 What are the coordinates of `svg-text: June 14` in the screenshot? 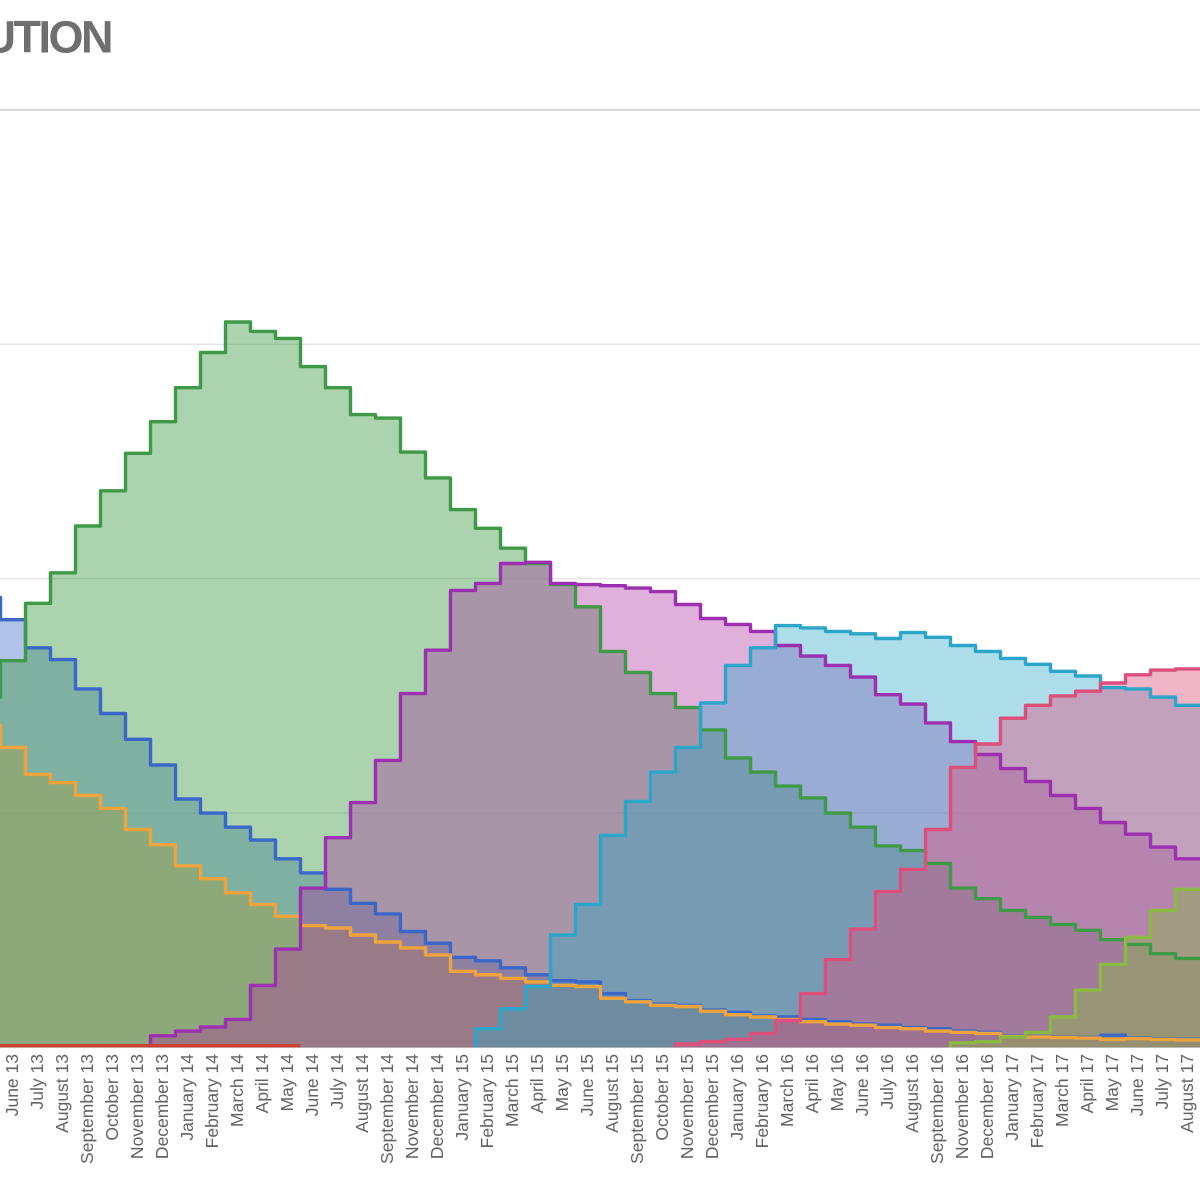 It's located at (312, 1085).